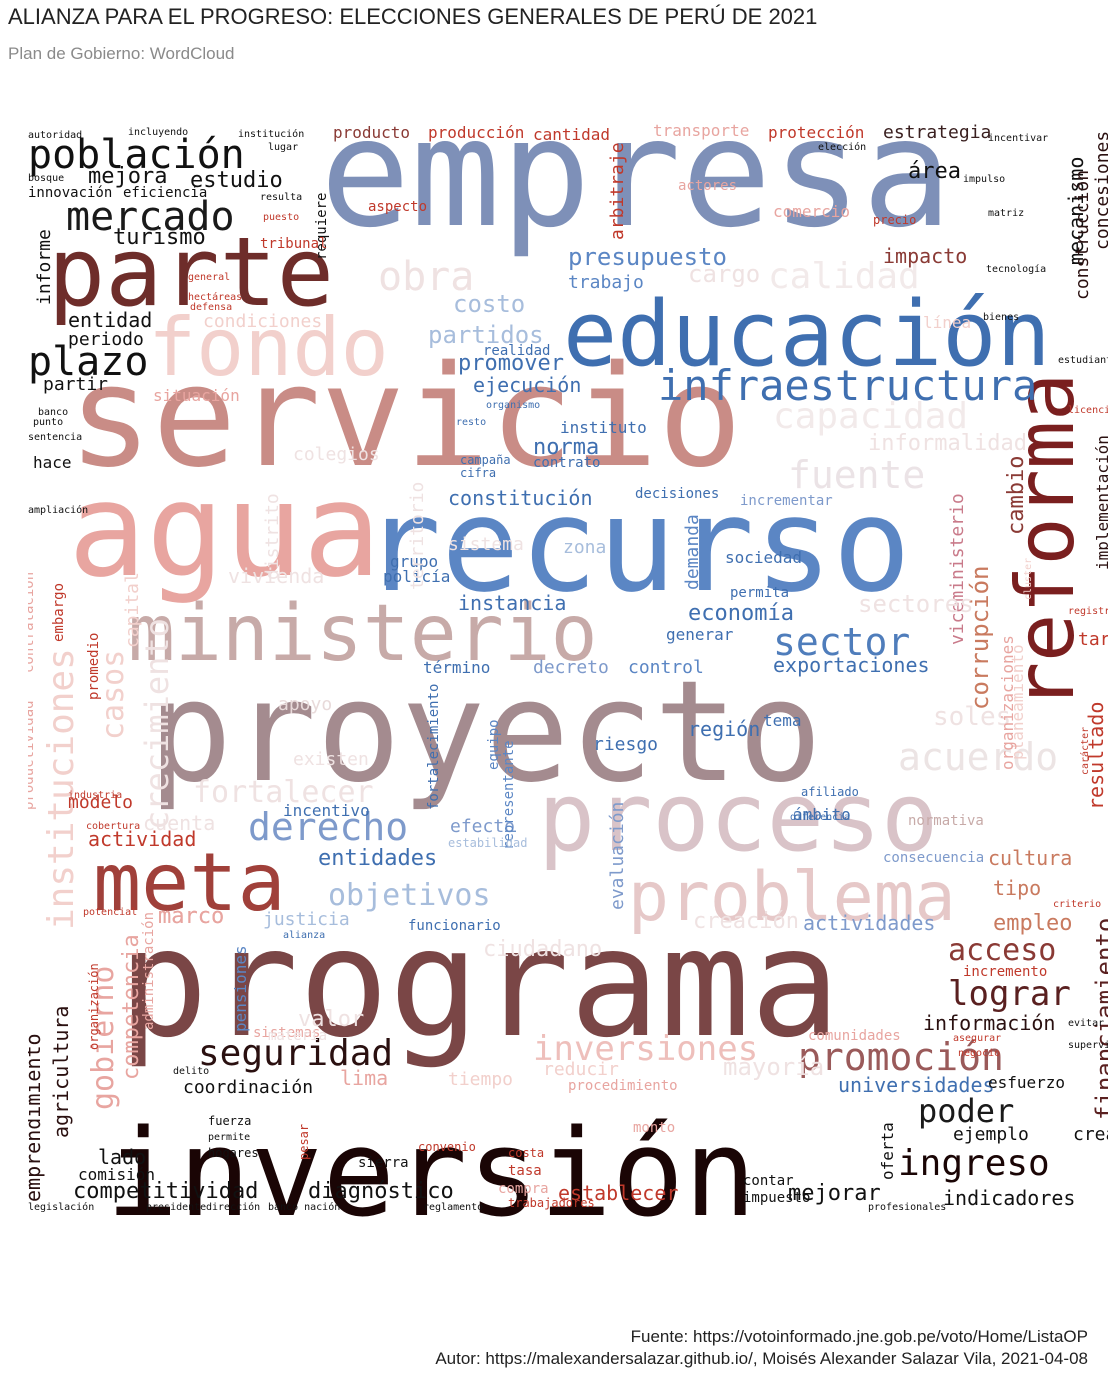 The image size is (1115, 1375). I want to click on cloud-word: cambio, so click(1016, 495).